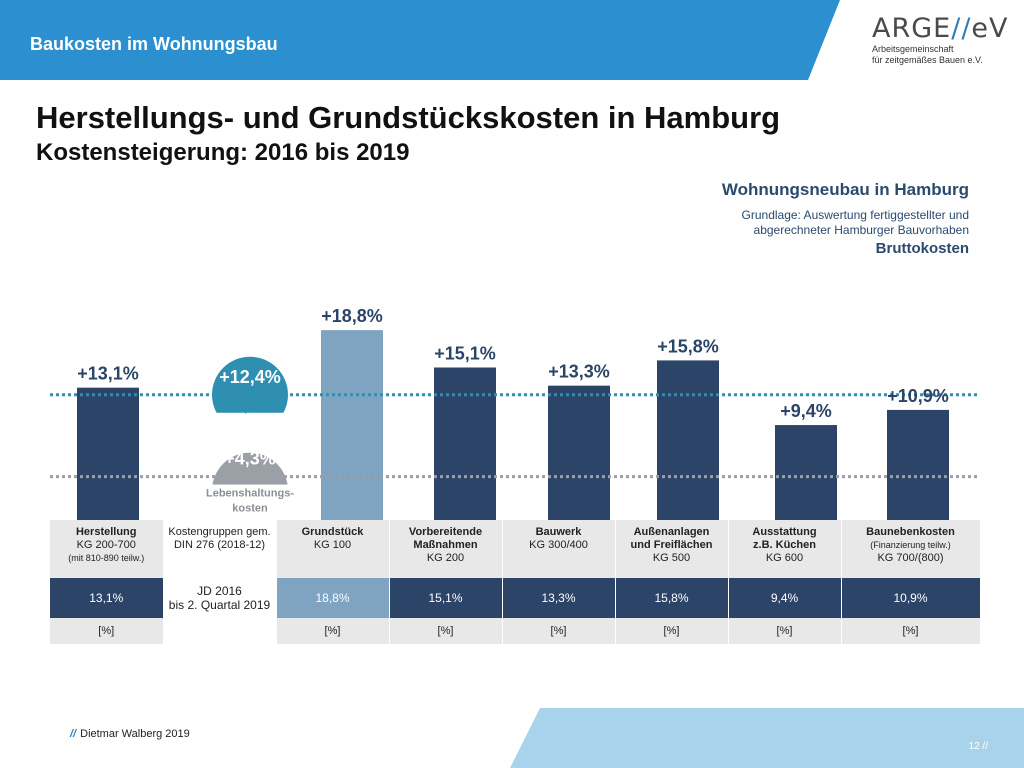 Image resolution: width=1024 pixels, height=768 pixels. I want to click on table-header-cell: Bauwerk KG 300/400, so click(559, 549).